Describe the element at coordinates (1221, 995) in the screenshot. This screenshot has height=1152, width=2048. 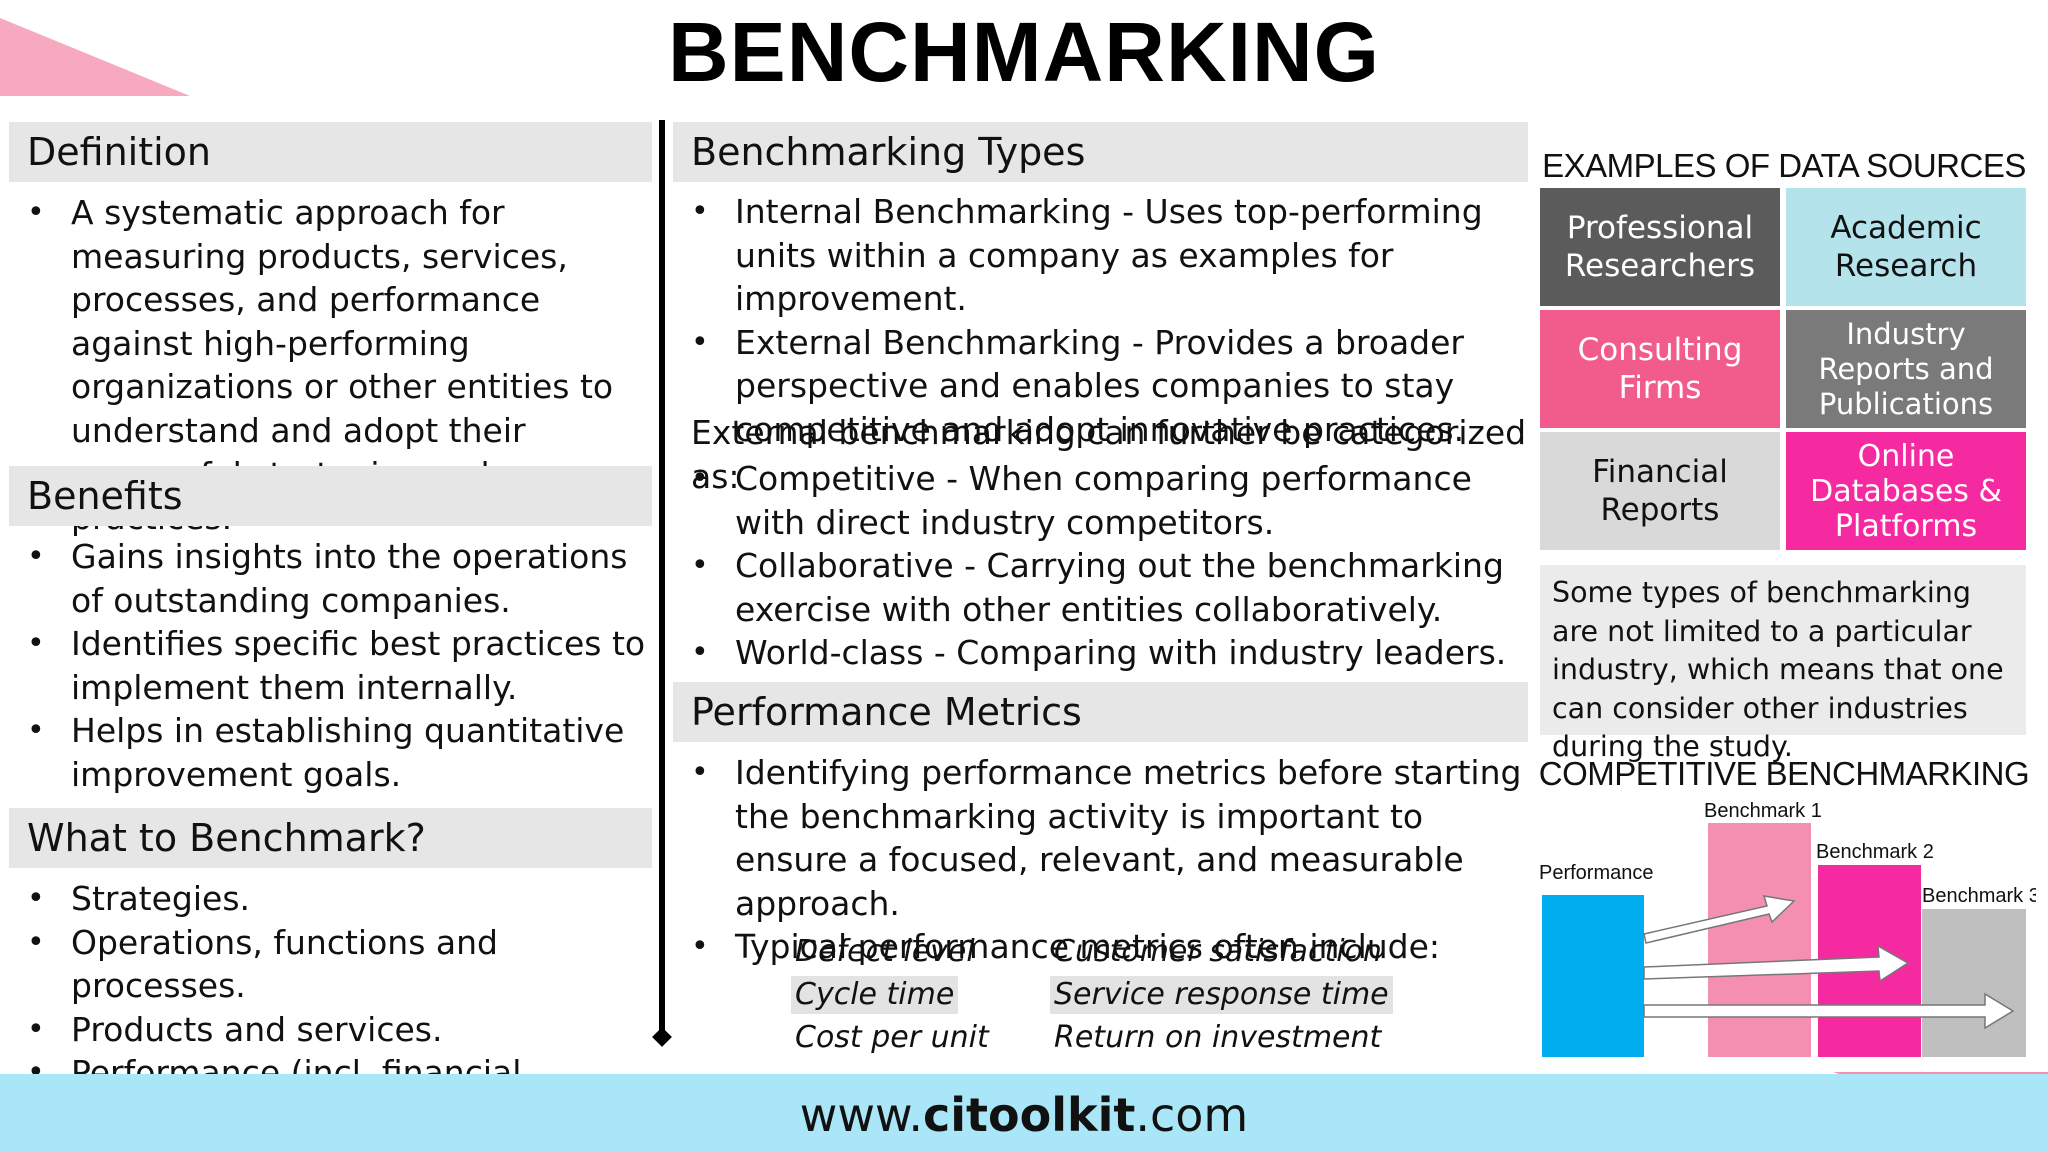
I see `metric-service-response-time: Service response time` at that location.